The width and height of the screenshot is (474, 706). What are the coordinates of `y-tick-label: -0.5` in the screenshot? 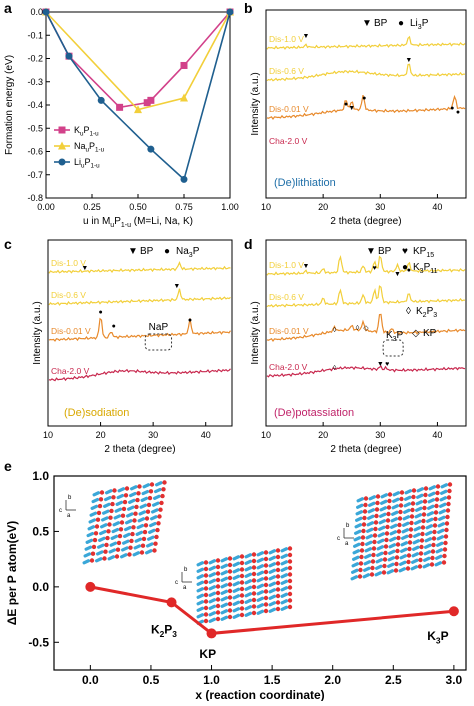 It's located at (35, 128).